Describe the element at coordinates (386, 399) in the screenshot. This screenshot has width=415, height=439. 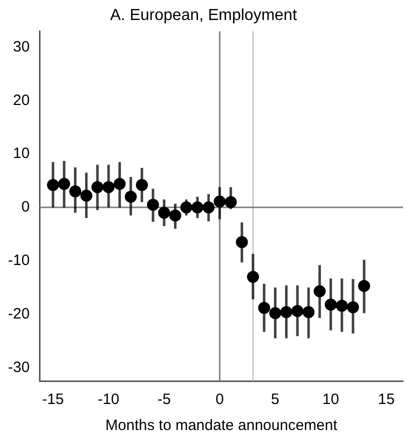
I see `x-tick-label: 15` at that location.